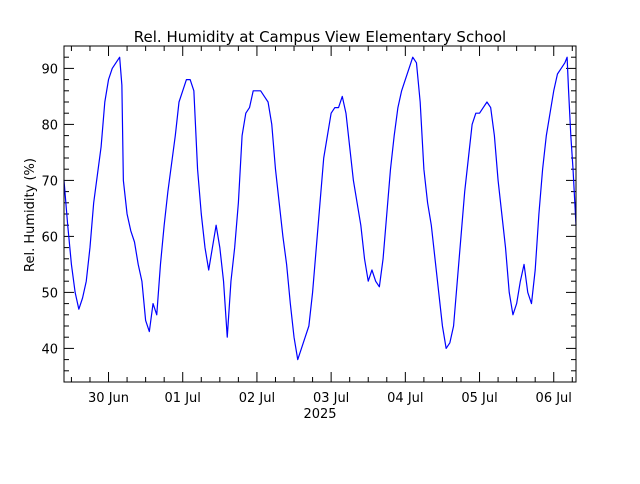 The width and height of the screenshot is (640, 484). I want to click on x-tick-label: 06 Jul, so click(554, 398).